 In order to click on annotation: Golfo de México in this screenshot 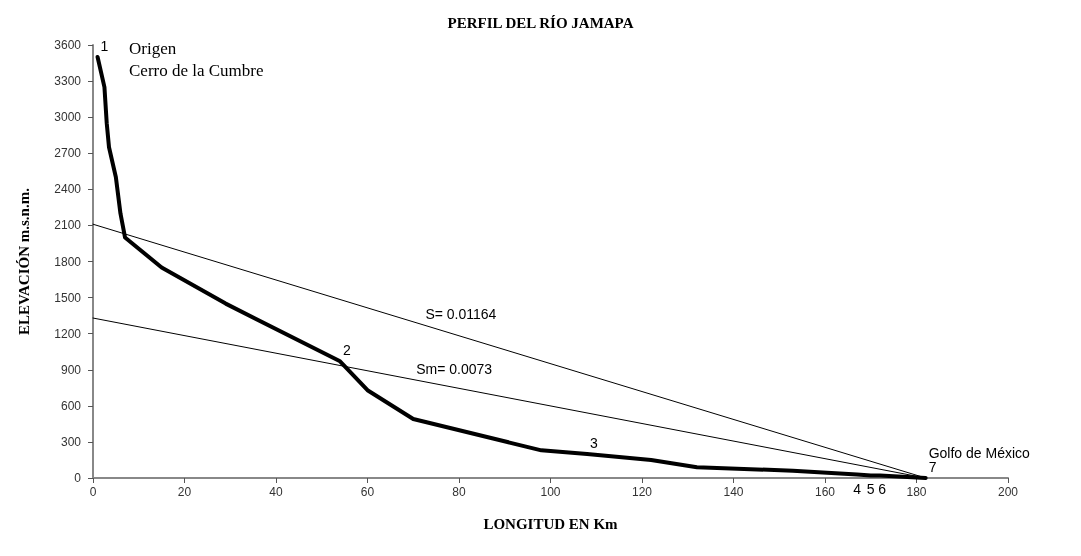, I will do `click(979, 453)`.